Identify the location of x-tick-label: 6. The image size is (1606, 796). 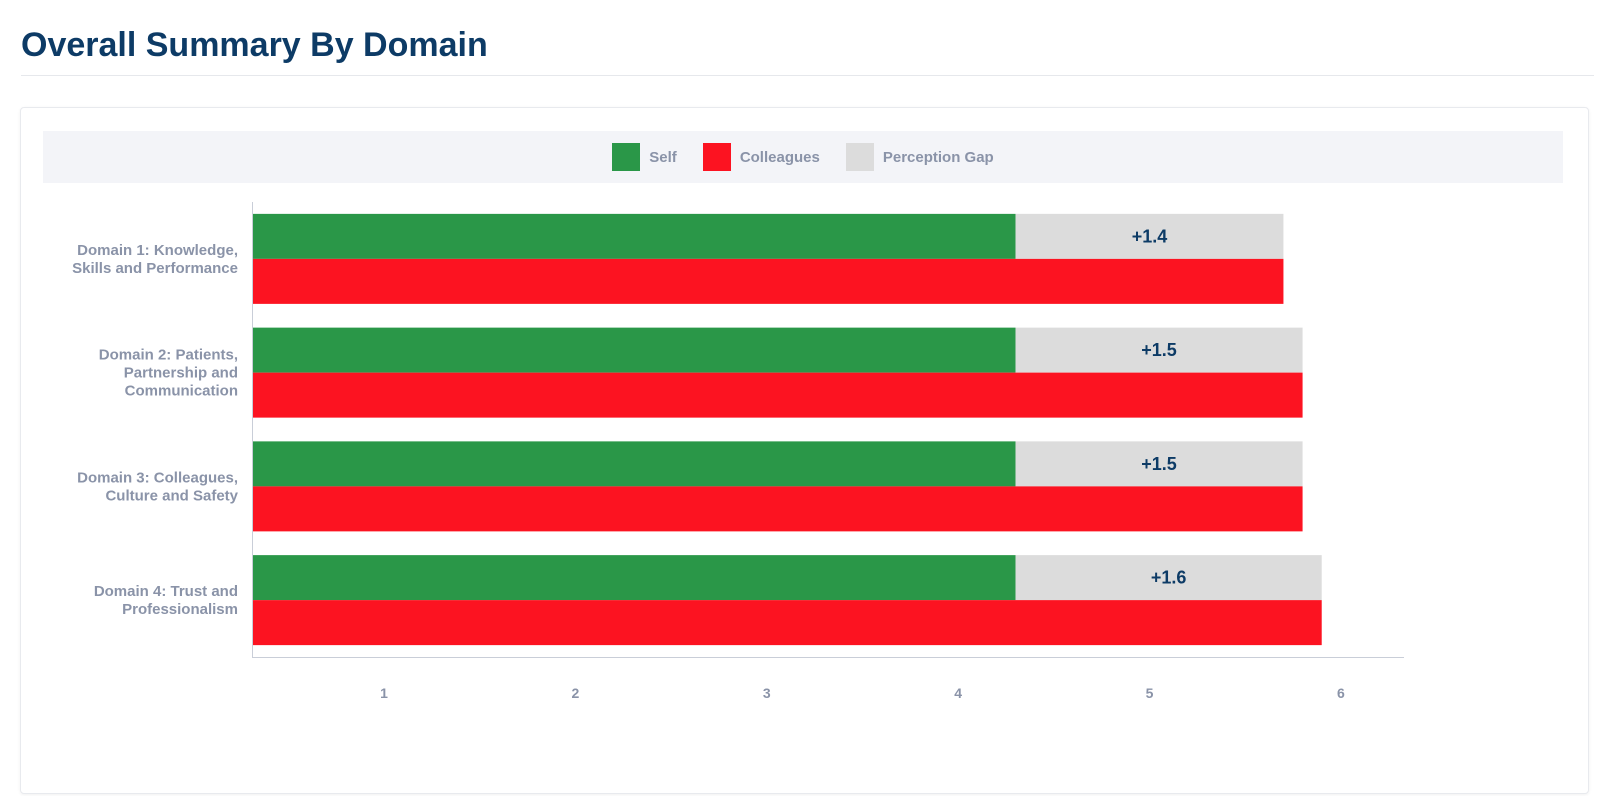
(1341, 693).